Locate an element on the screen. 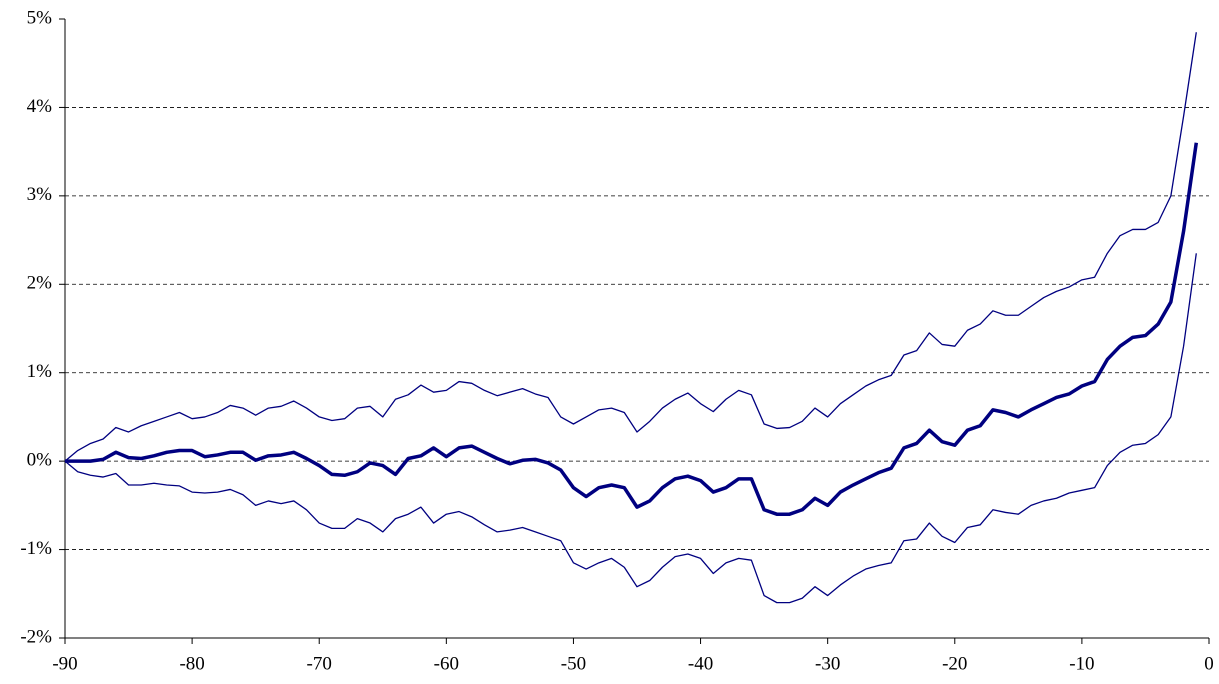 The width and height of the screenshot is (1219, 684). x-tick-label: 0 is located at coordinates (1209, 663).